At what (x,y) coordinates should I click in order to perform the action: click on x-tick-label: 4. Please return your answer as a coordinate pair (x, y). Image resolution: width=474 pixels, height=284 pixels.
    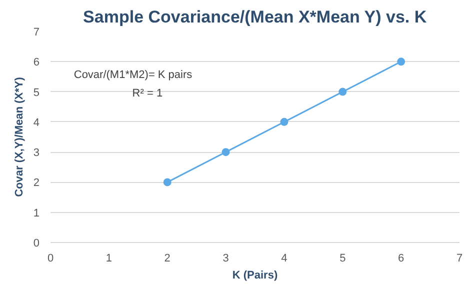
    Looking at the image, I should click on (284, 258).